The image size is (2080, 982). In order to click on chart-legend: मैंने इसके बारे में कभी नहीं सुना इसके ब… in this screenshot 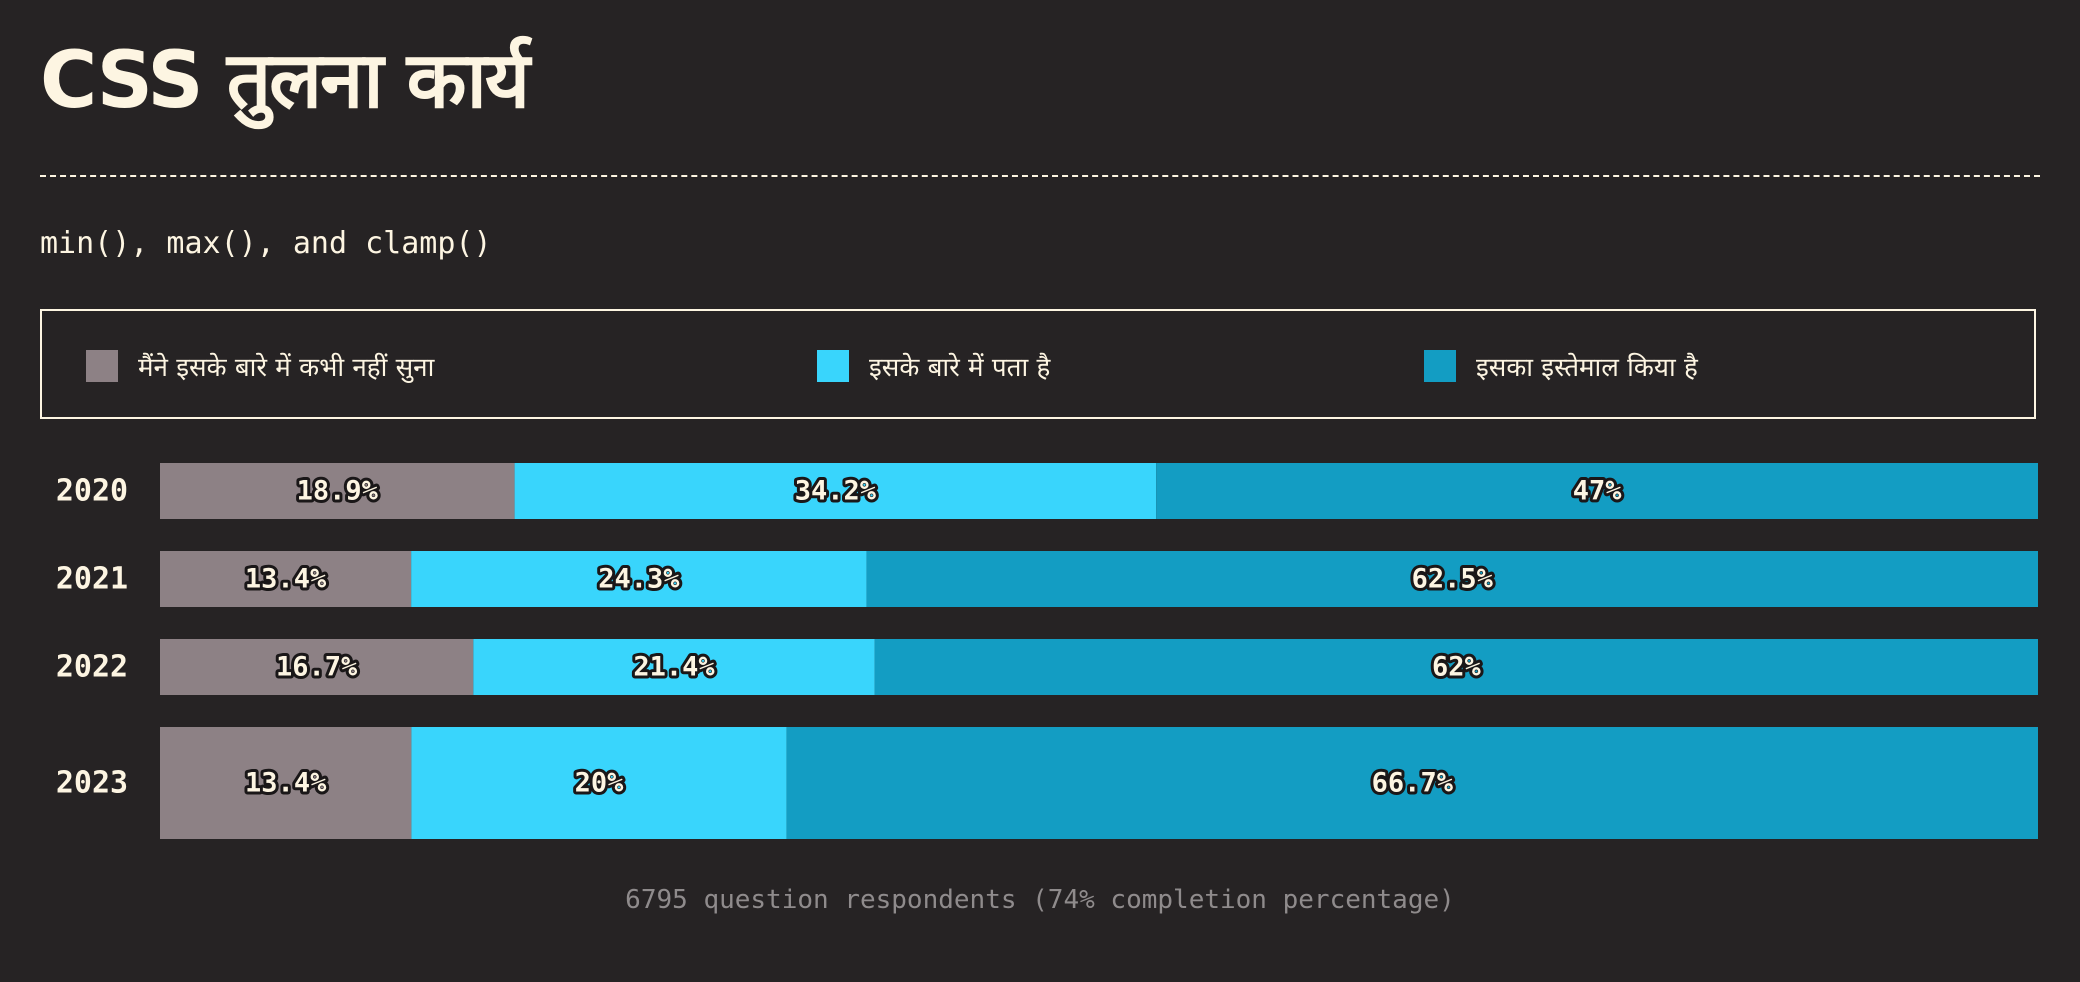, I will do `click(1038, 364)`.